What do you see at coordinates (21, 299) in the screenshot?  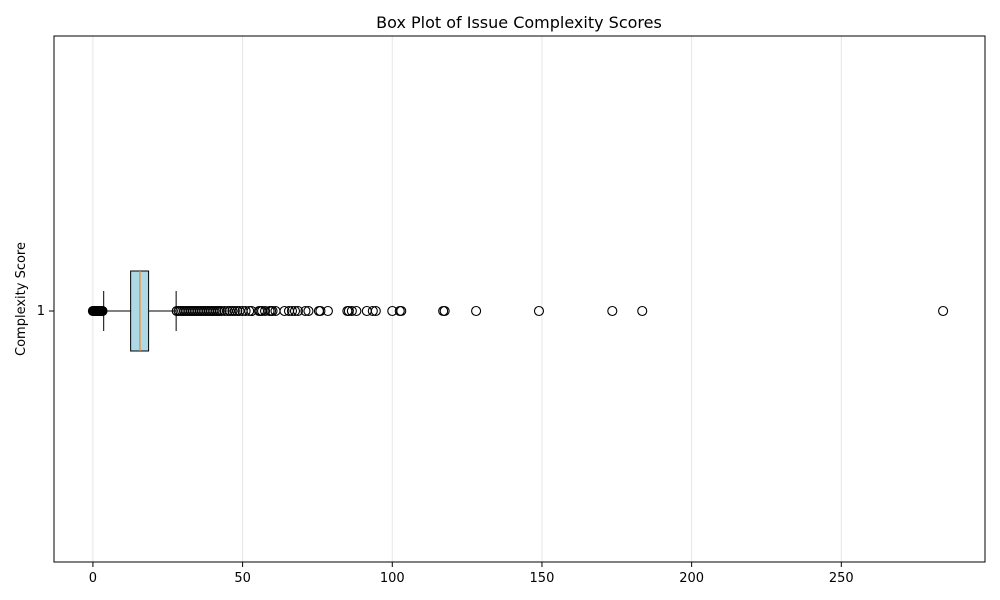 I see `y-axis-label: Complexity Score` at bounding box center [21, 299].